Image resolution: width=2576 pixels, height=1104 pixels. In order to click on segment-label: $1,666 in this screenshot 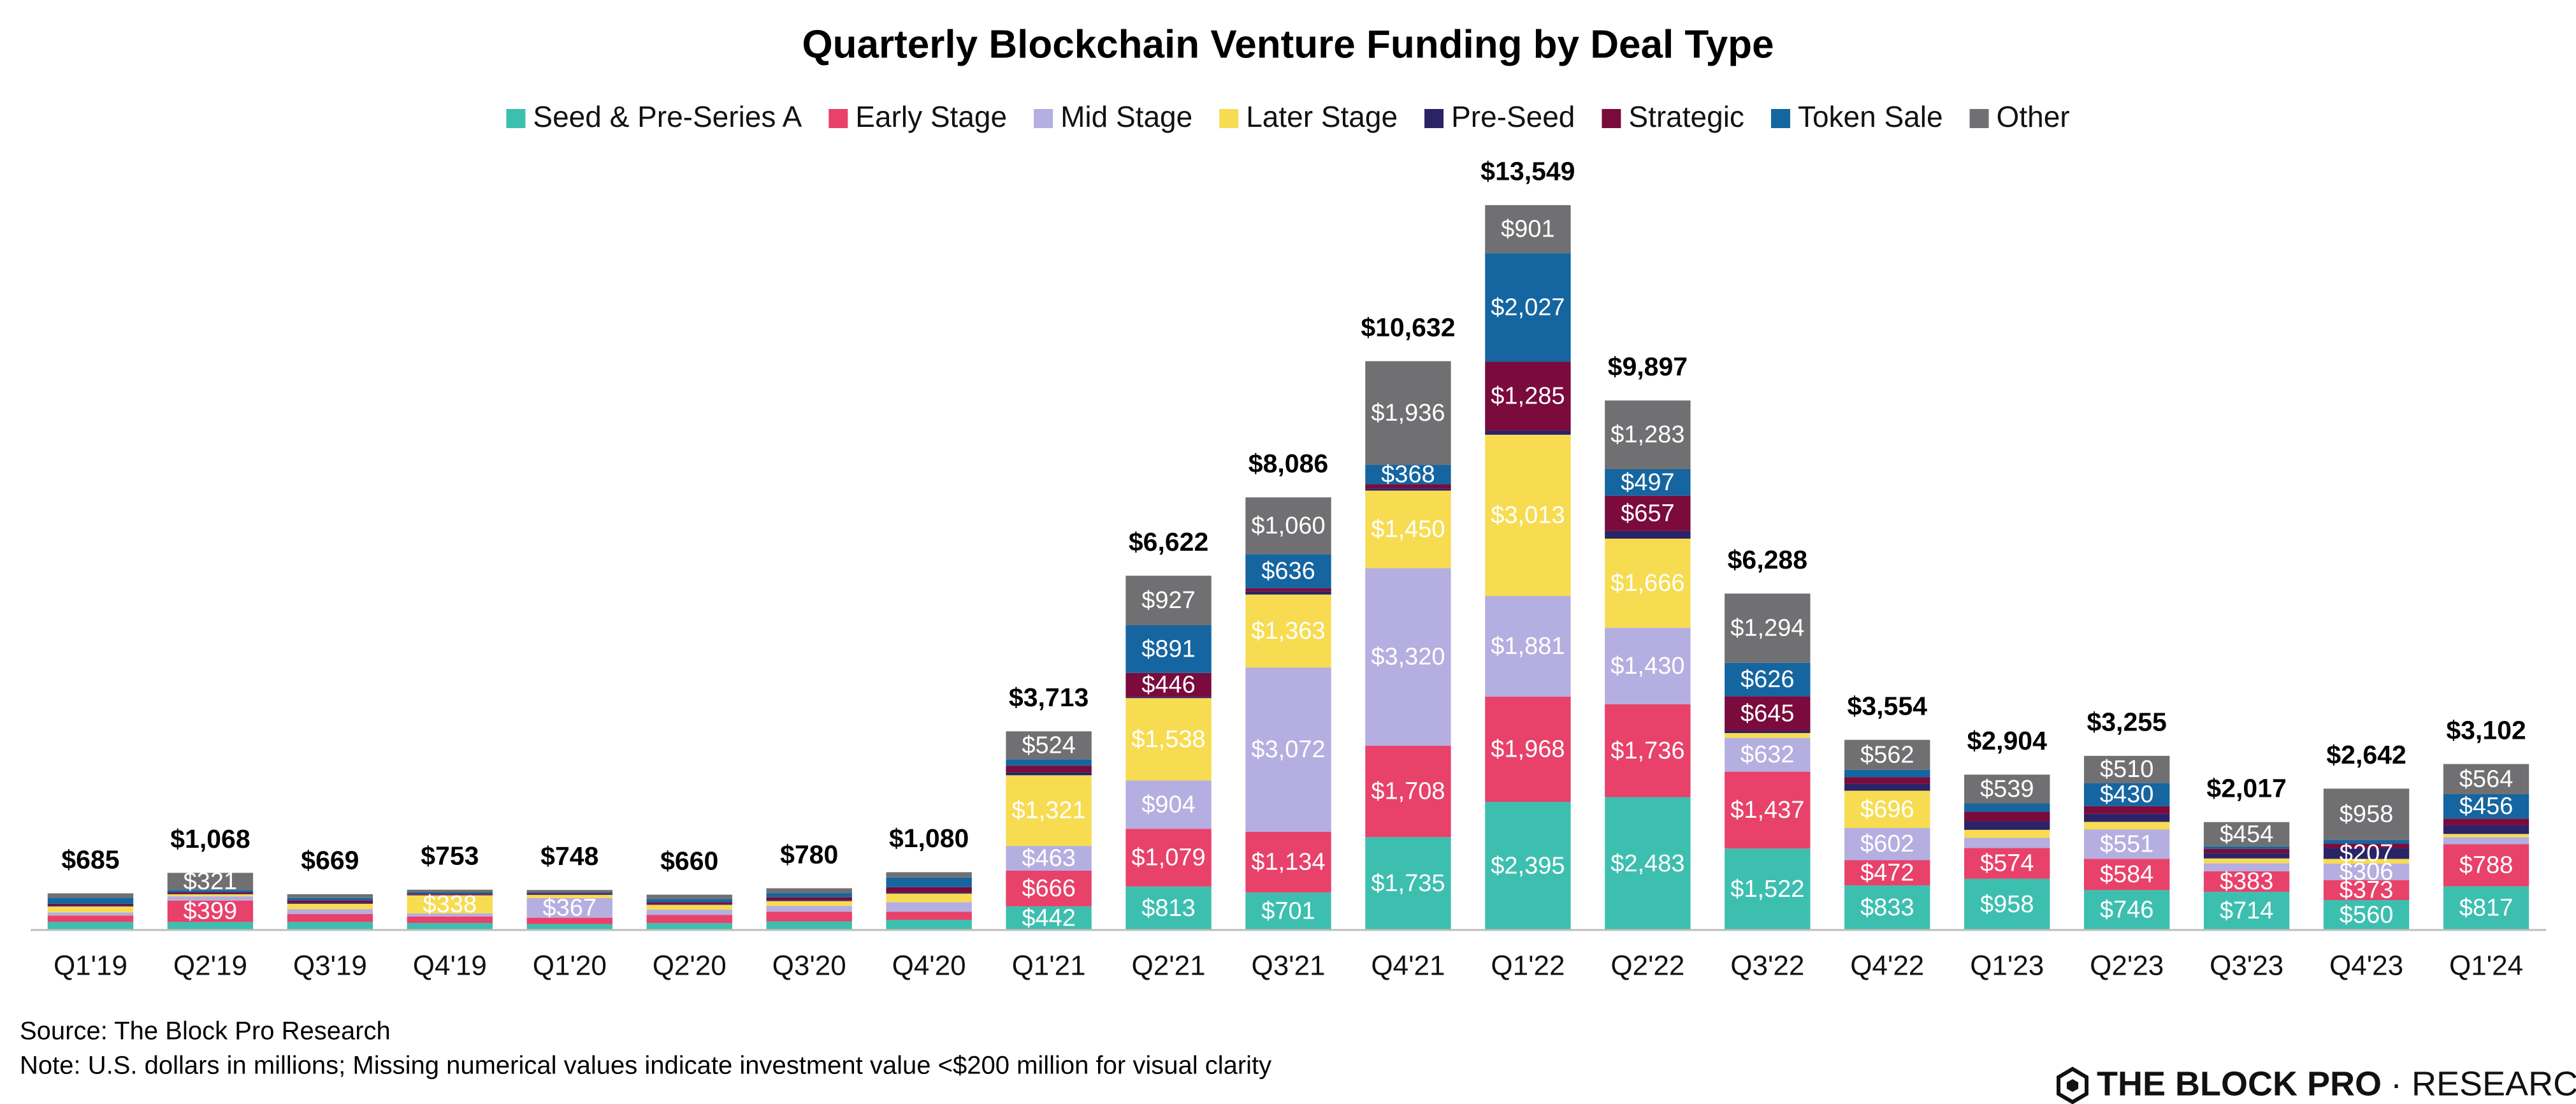, I will do `click(1647, 583)`.